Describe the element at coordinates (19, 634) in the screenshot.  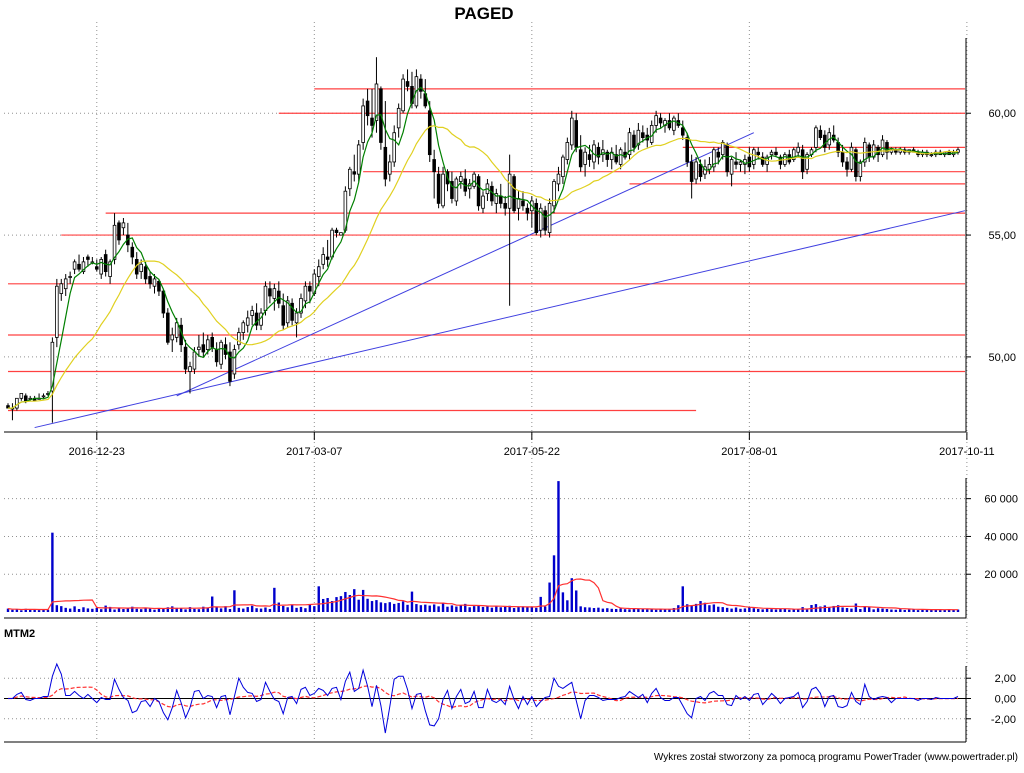
I see `mtm-panel-title: MTM2` at that location.